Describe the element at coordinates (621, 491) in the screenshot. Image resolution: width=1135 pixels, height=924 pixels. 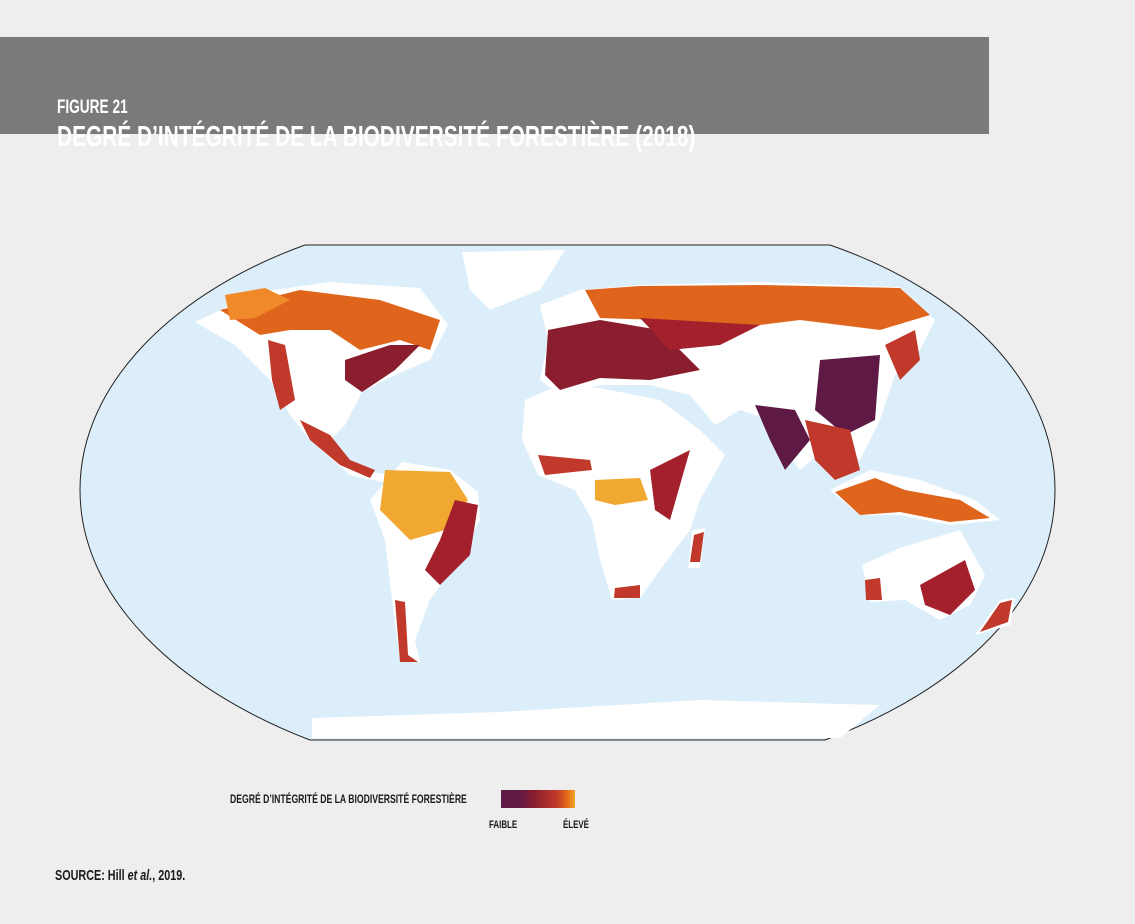
I see `forest-congo` at that location.